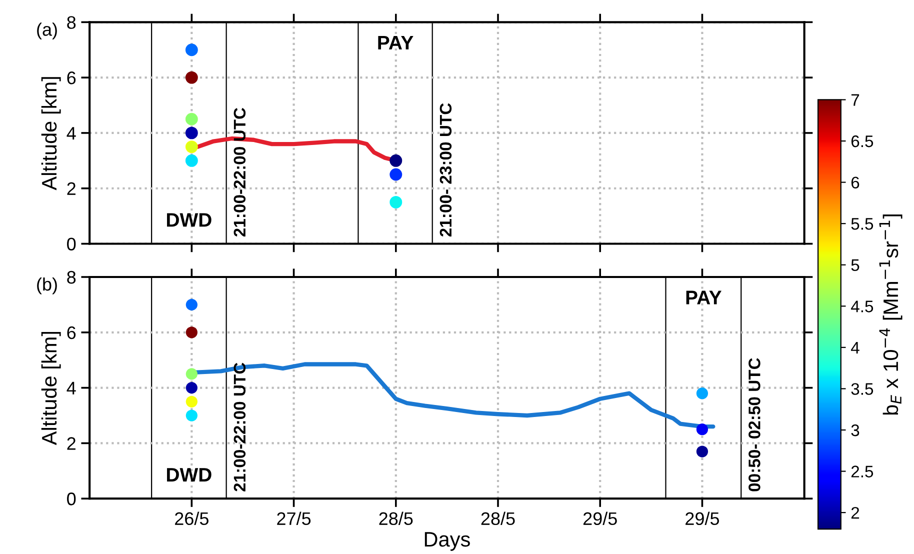 The height and width of the screenshot is (554, 914). Describe the element at coordinates (855, 265) in the screenshot. I see `color-bar-label: 5` at that location.